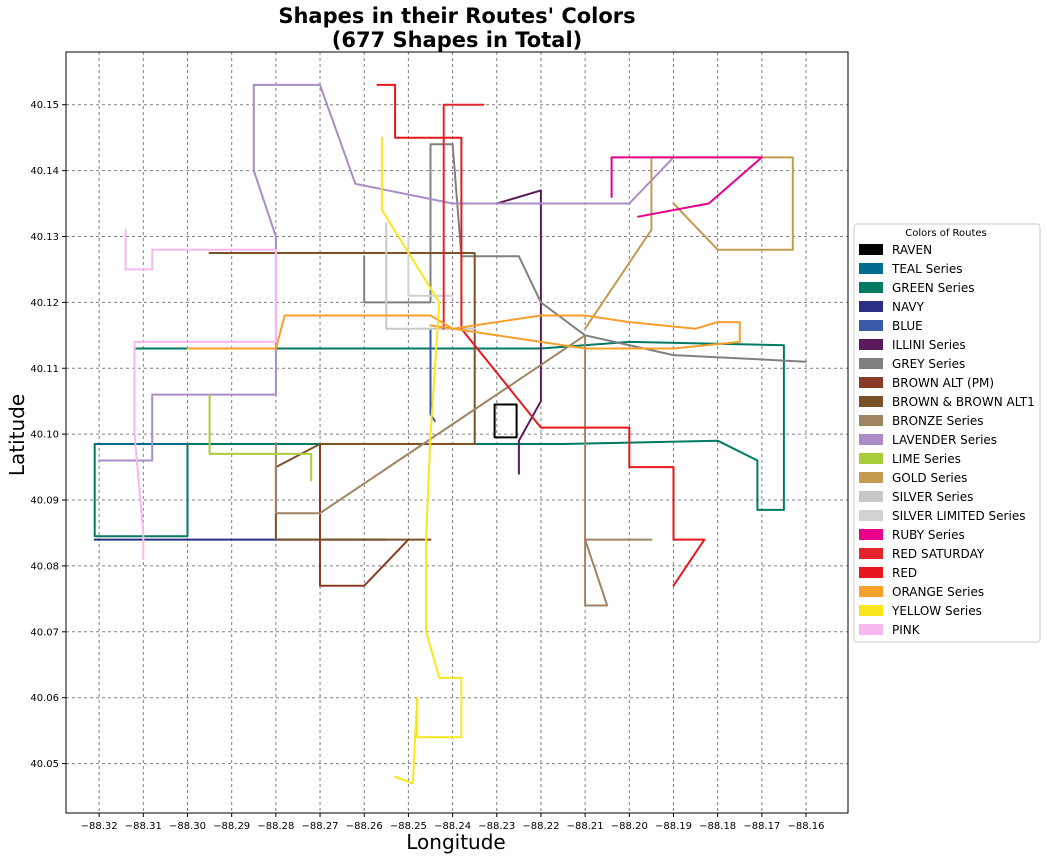  I want to click on route-shape-silver-limited-series, so click(430, 266).